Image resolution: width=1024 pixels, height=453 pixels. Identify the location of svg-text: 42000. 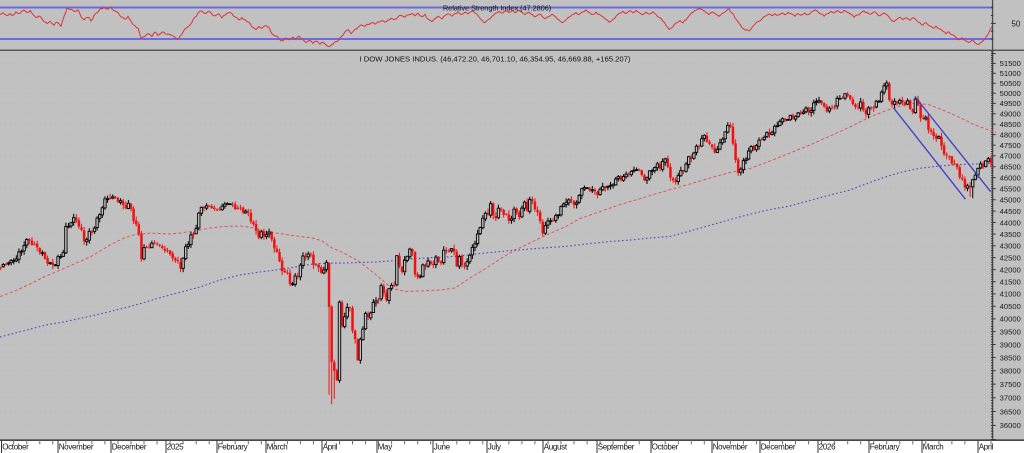
(1010, 269).